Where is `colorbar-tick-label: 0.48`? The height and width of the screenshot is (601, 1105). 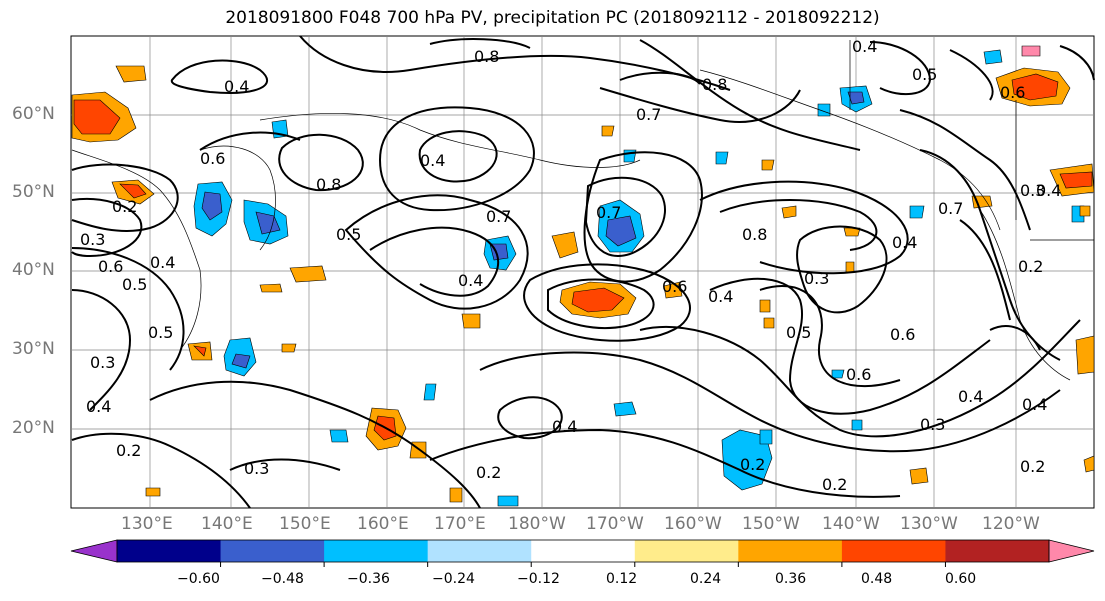 colorbar-tick-label: 0.48 is located at coordinates (877, 579).